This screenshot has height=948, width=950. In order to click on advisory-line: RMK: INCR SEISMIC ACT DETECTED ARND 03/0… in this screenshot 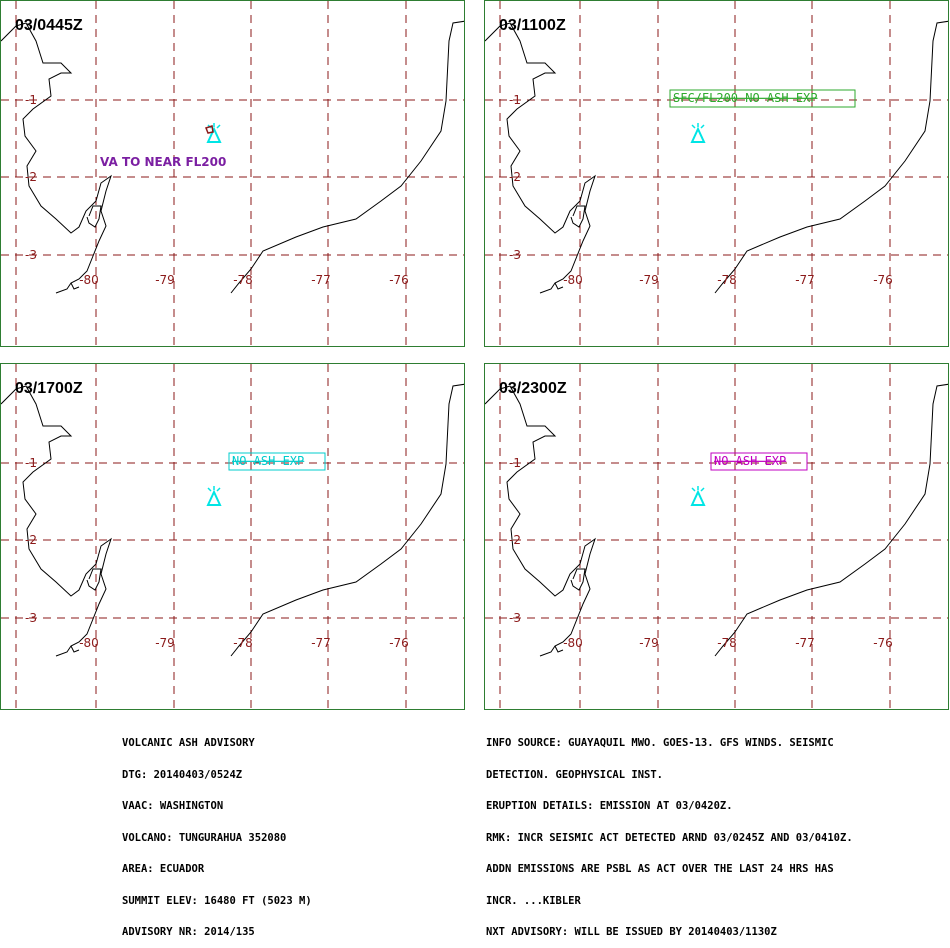, I will do `click(669, 837)`.